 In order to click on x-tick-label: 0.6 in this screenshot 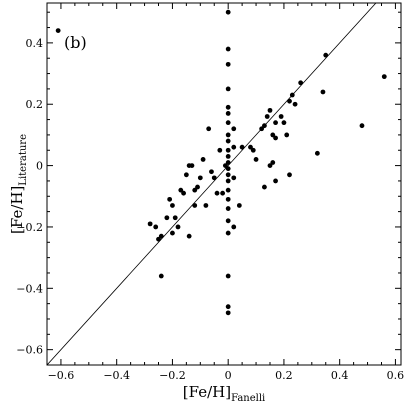, I will do `click(396, 375)`.